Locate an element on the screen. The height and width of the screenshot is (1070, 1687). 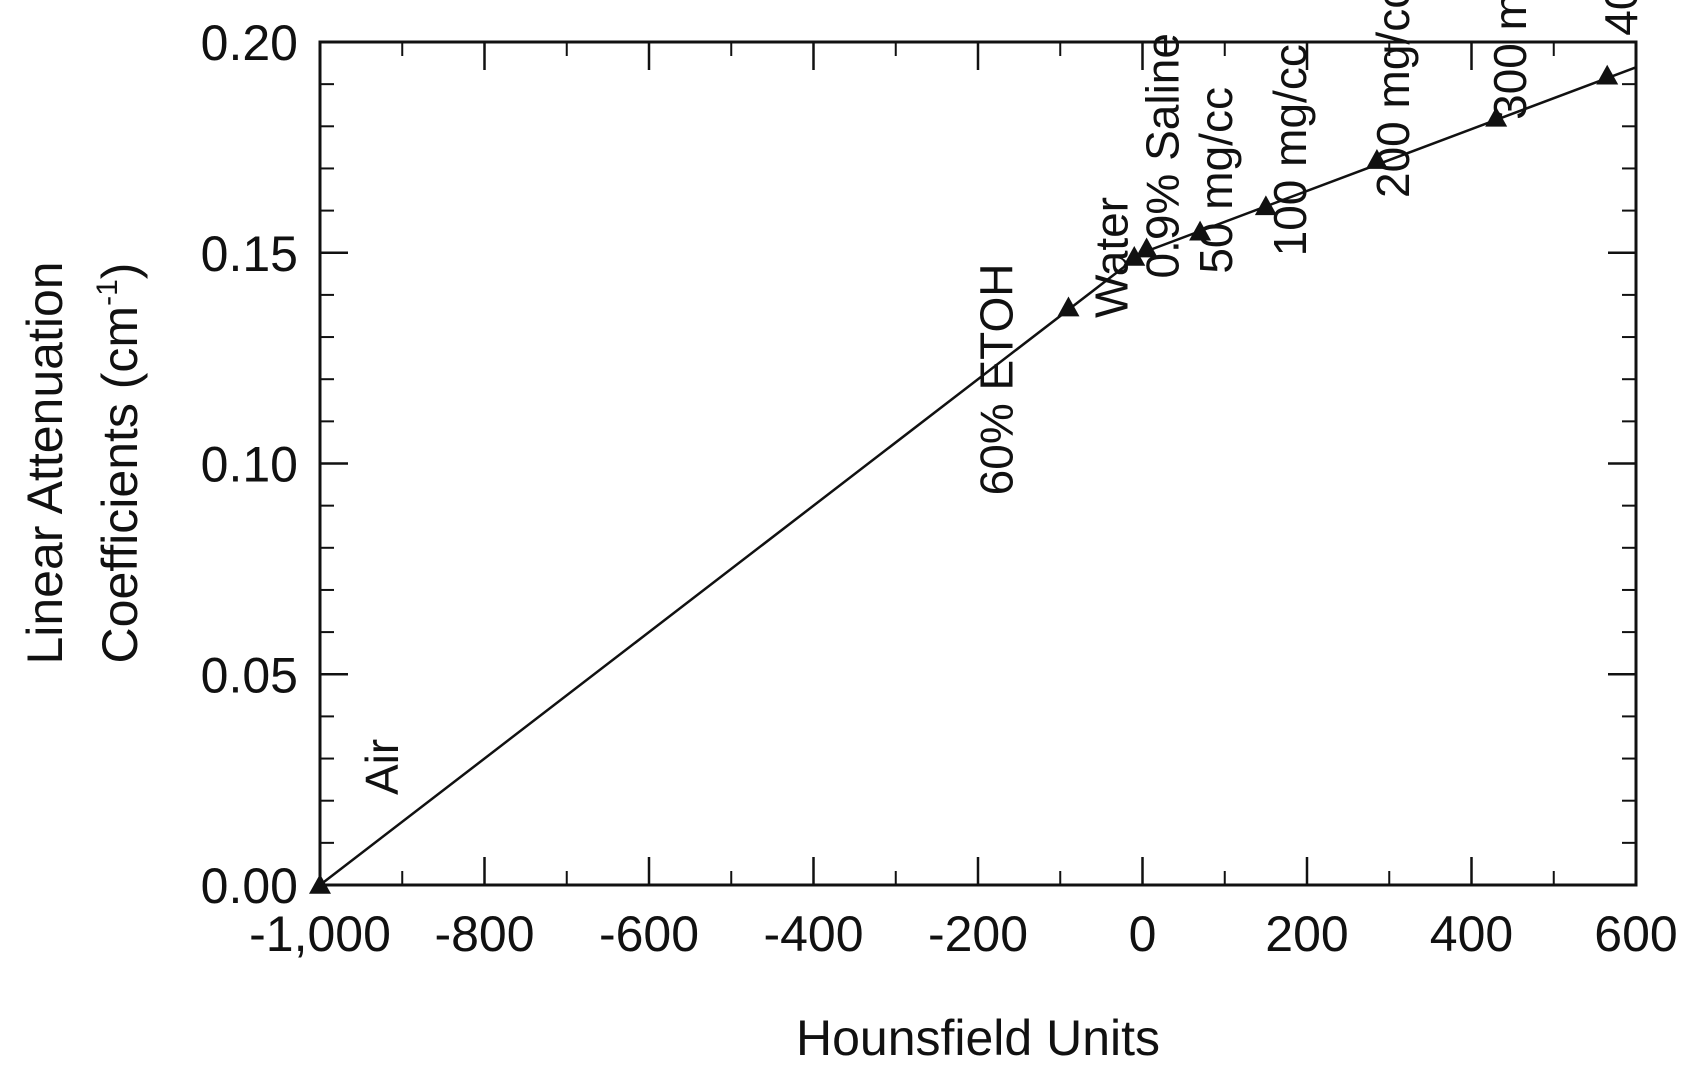
x-axis-title: Hounsfield Units is located at coordinates (978, 1037).